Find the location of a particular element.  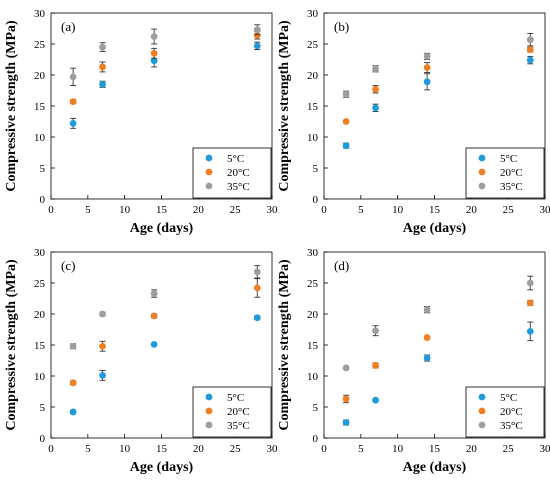

y-tick-label: 15 is located at coordinates (40, 107).